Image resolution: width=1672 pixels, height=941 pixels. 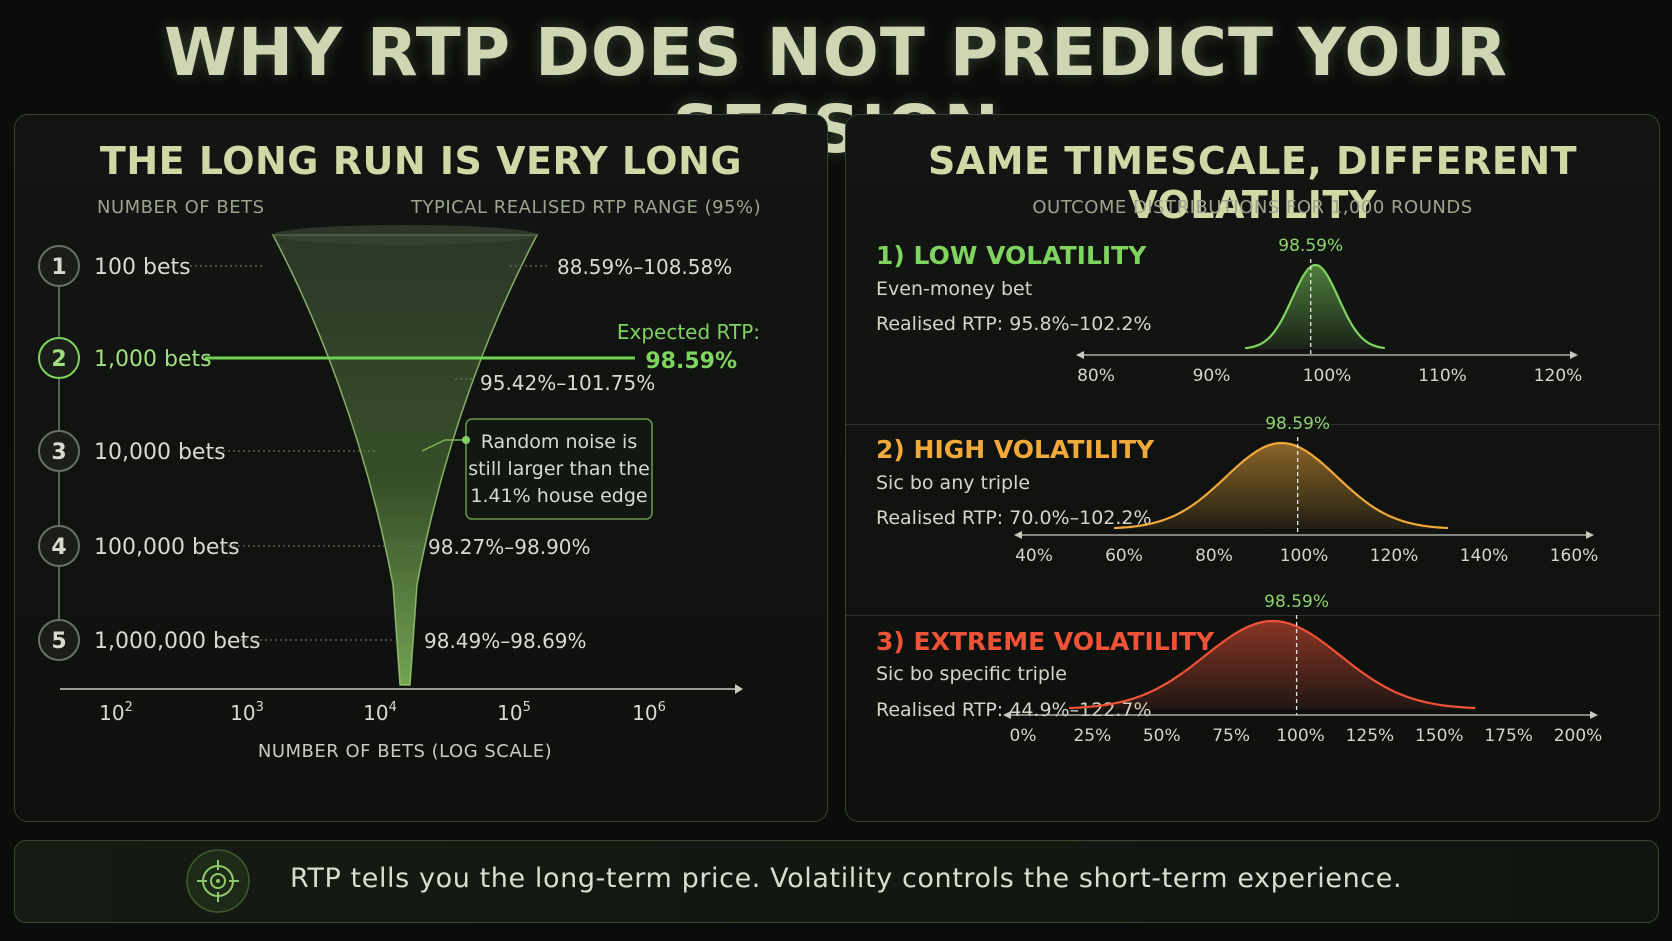 I want to click on noise-callout-box, so click(x=559, y=469).